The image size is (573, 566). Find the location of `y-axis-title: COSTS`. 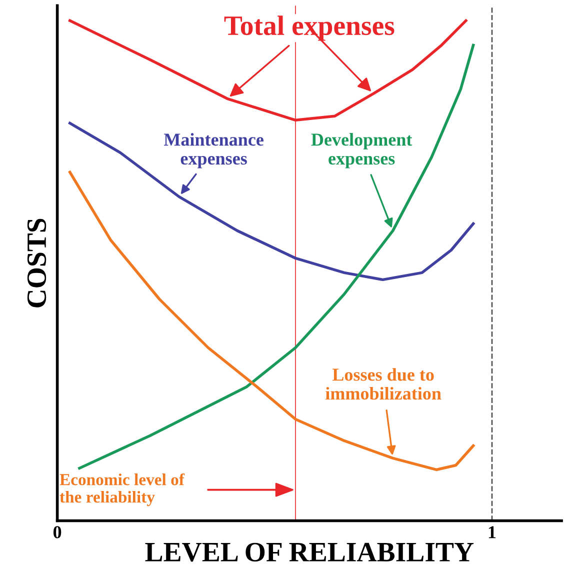

y-axis-title: COSTS is located at coordinates (36, 263).